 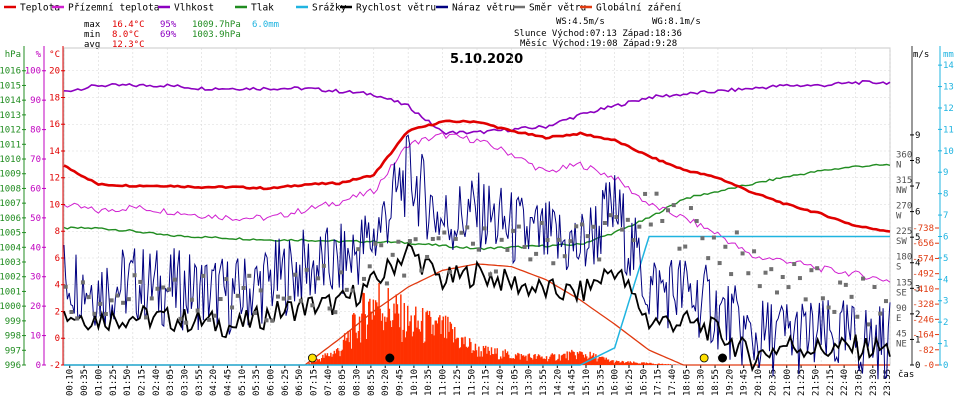 I want to click on rad-tick-label: -574, so click(x=923, y=259).